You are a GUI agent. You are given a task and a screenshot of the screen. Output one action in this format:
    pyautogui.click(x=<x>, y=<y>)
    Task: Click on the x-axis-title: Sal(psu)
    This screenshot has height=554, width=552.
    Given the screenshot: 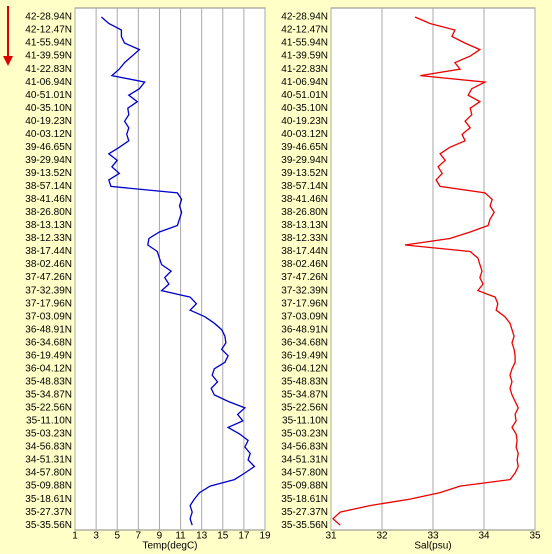 What is the action you would take?
    pyautogui.click(x=432, y=546)
    